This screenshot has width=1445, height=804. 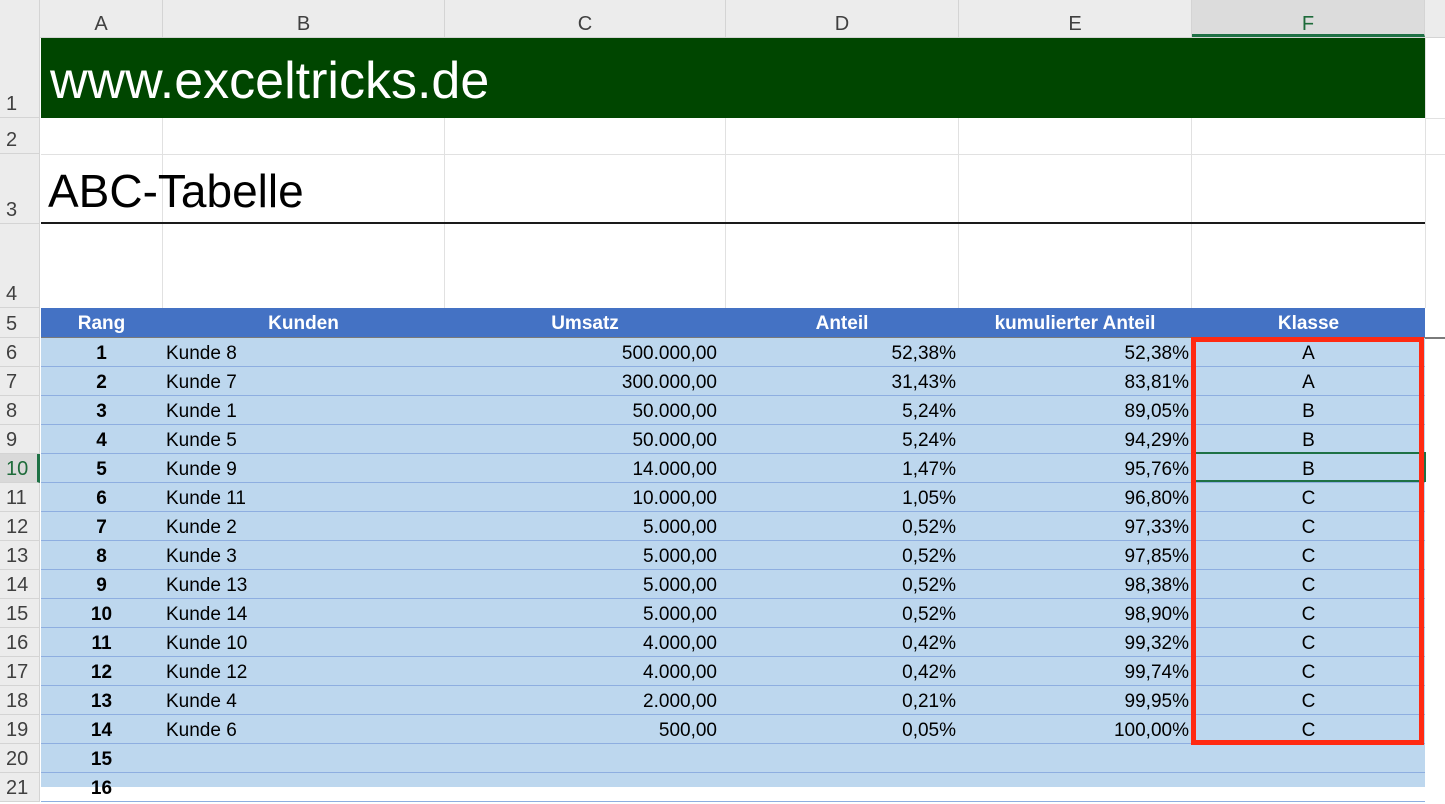 What do you see at coordinates (929, 730) in the screenshot?
I see `cell-anteil: 0,05%` at bounding box center [929, 730].